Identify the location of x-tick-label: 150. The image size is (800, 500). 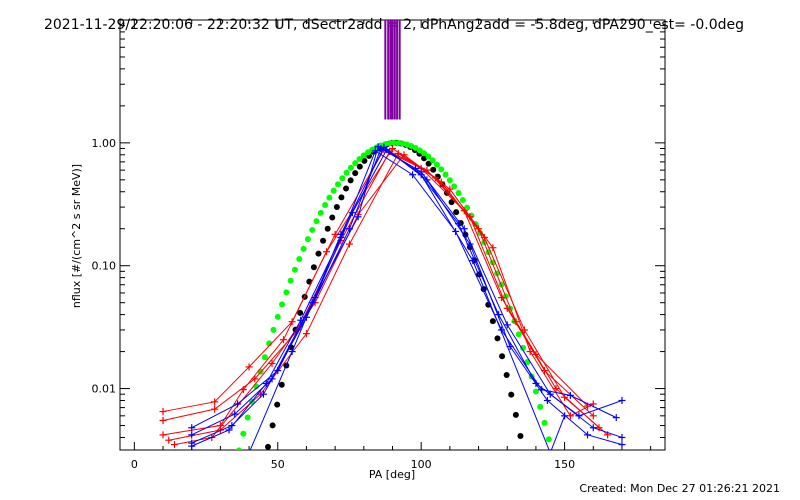
(564, 464).